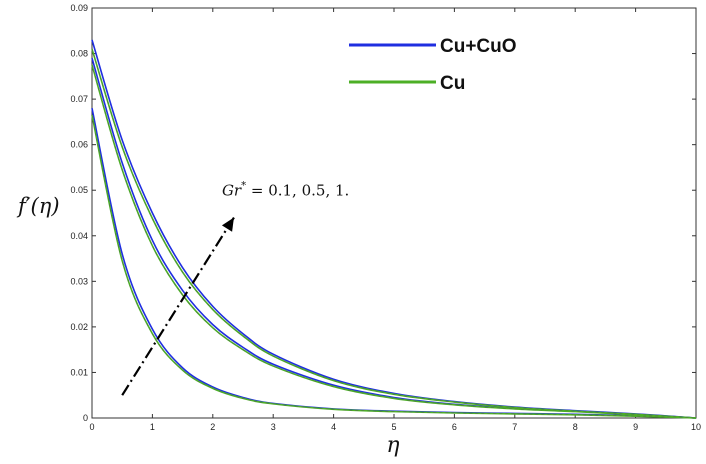 The width and height of the screenshot is (706, 464). What do you see at coordinates (79, 236) in the screenshot?
I see `y-tick-label: 0.04` at bounding box center [79, 236].